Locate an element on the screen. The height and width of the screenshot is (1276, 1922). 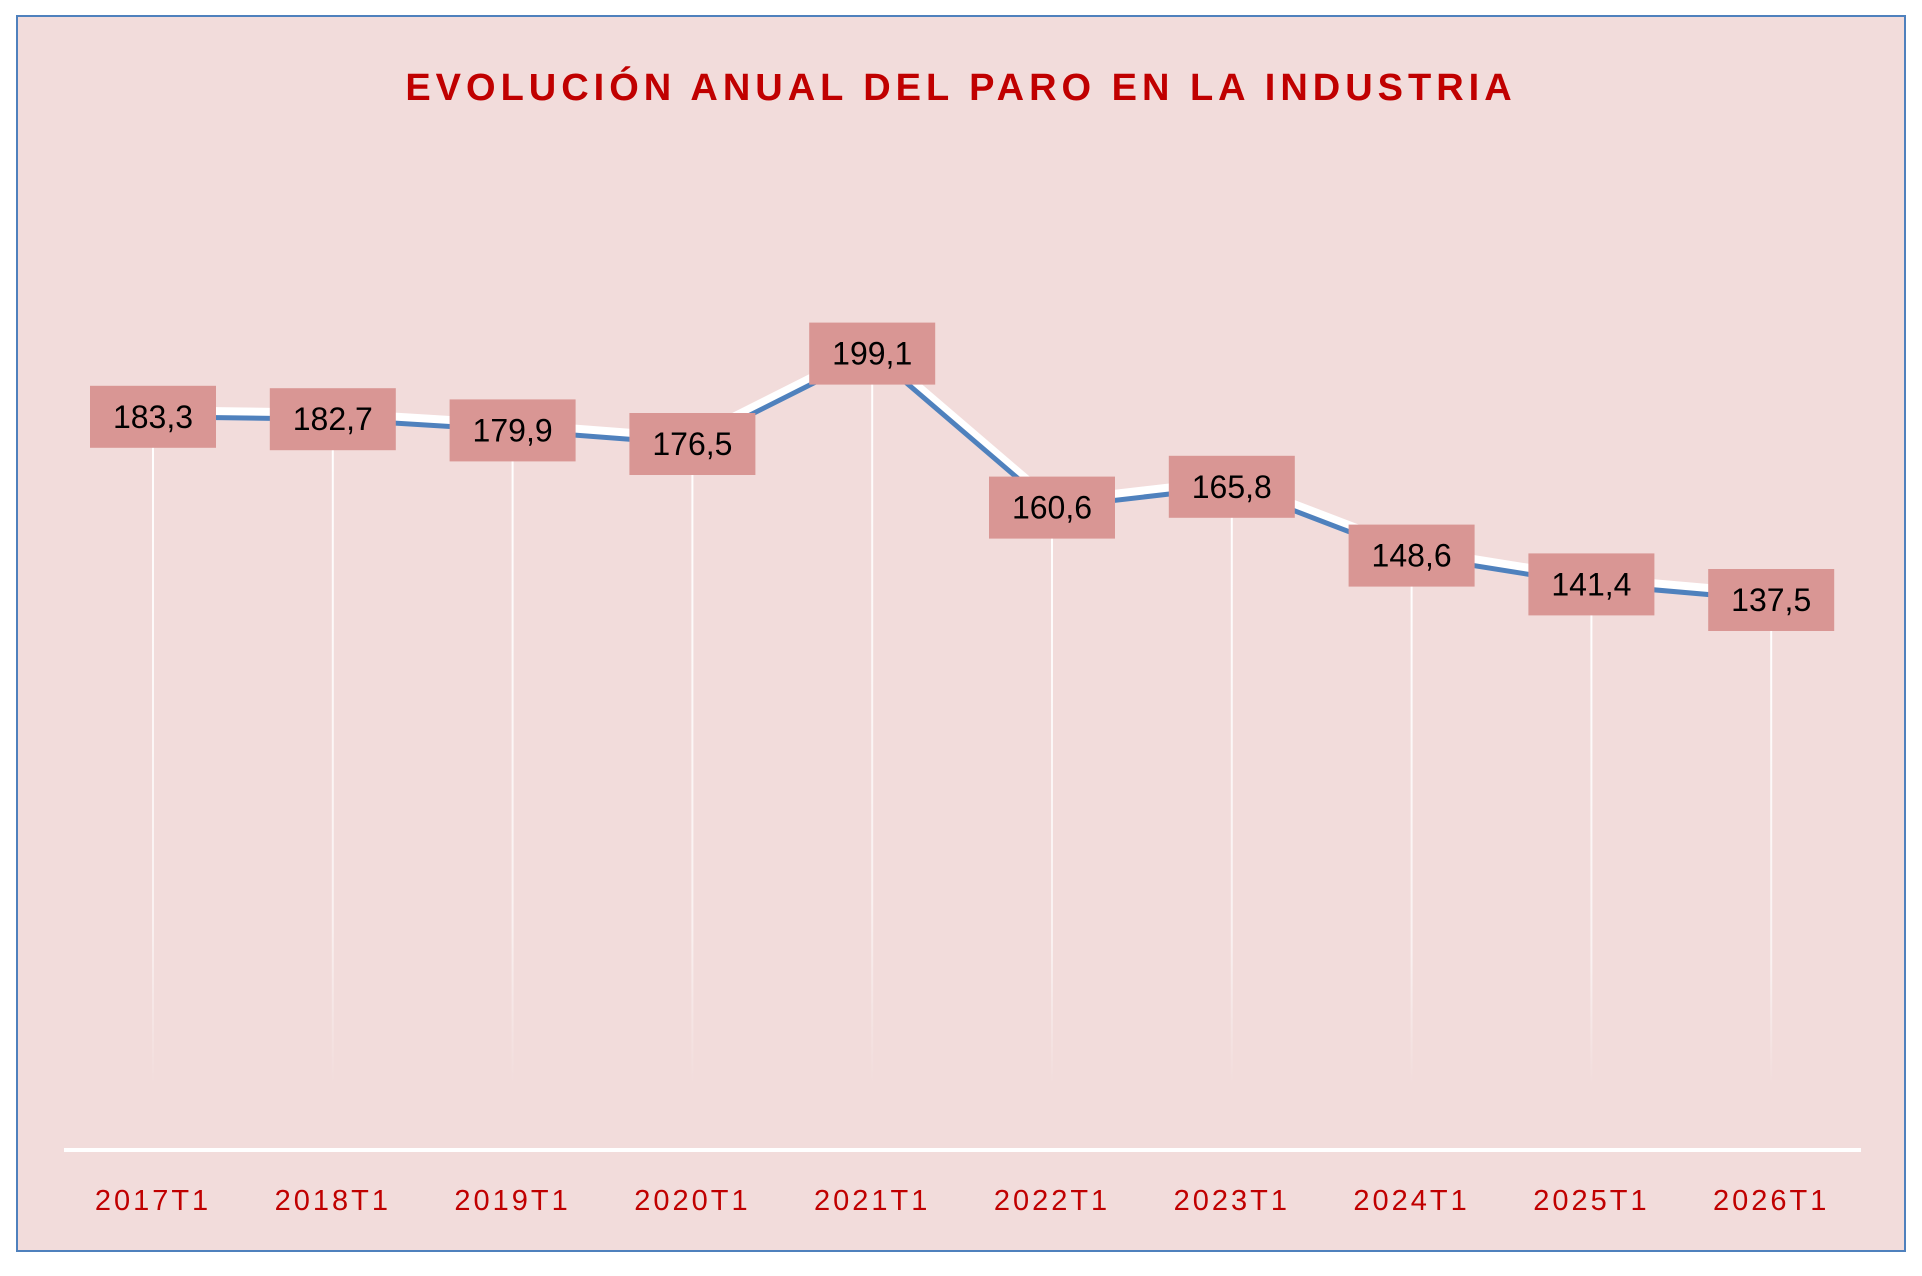
data-label: 183,3 is located at coordinates (153, 417).